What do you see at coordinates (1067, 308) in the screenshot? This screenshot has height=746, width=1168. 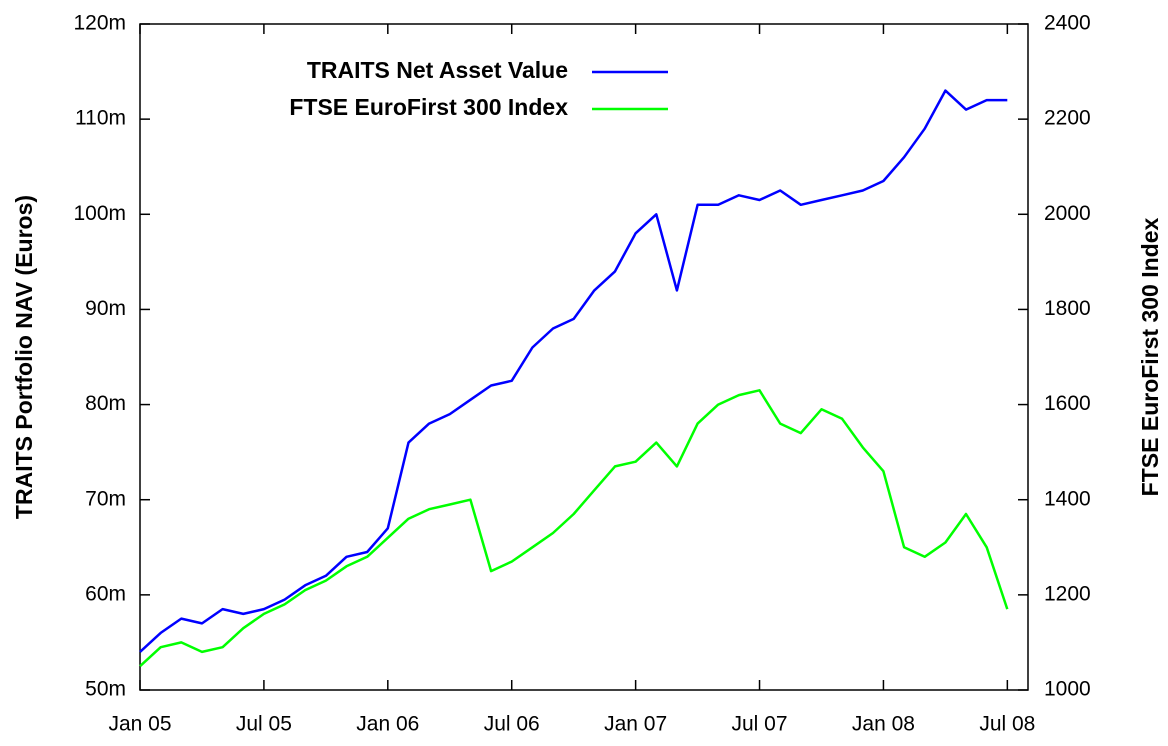 I see `y2-tick-label: 1800` at bounding box center [1067, 308].